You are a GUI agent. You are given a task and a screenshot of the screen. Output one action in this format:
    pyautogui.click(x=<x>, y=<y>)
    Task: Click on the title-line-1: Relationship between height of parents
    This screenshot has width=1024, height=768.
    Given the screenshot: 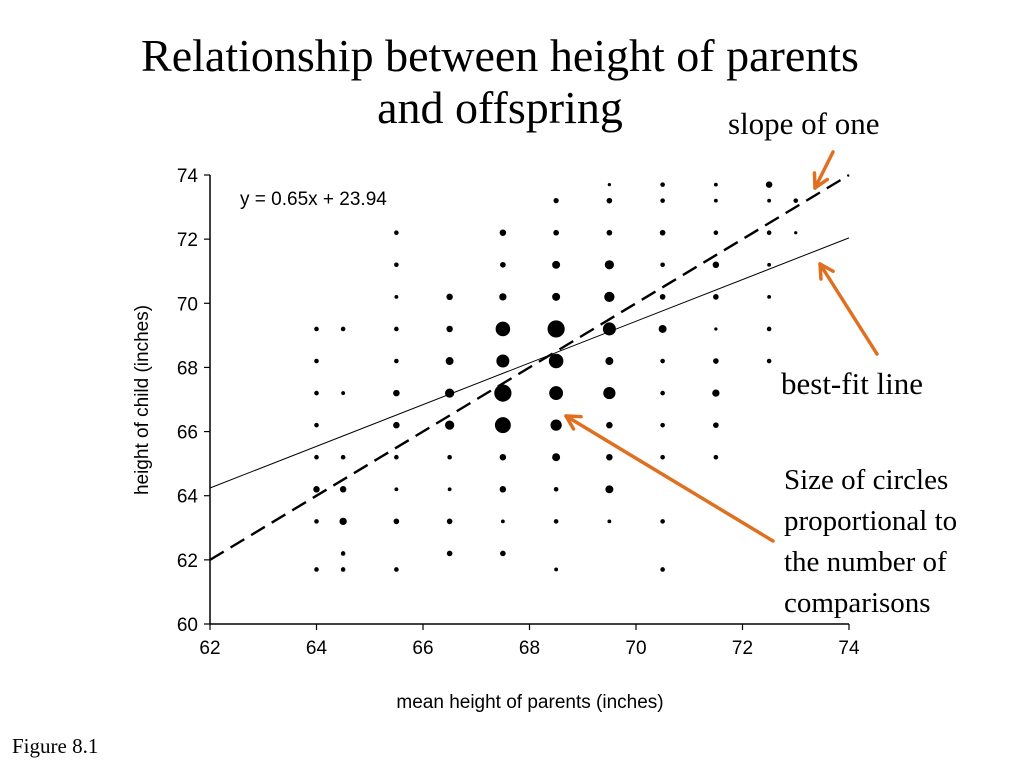 What is the action you would take?
    pyautogui.click(x=500, y=55)
    